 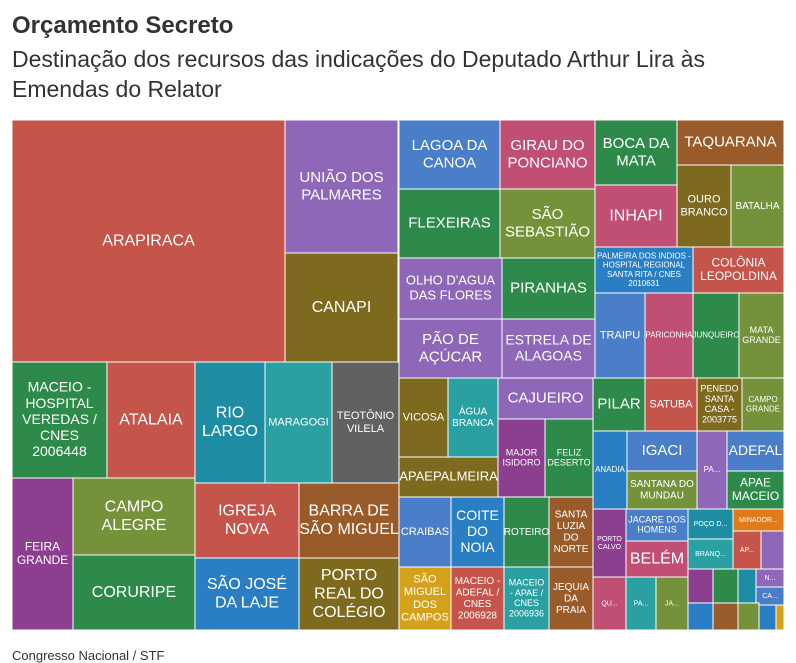 What do you see at coordinates (738, 268) in the screenshot?
I see `treemap-tile-label: COLÔNIA LEOPOLDINACOLÔNIA LEOPOLDINA` at bounding box center [738, 268].